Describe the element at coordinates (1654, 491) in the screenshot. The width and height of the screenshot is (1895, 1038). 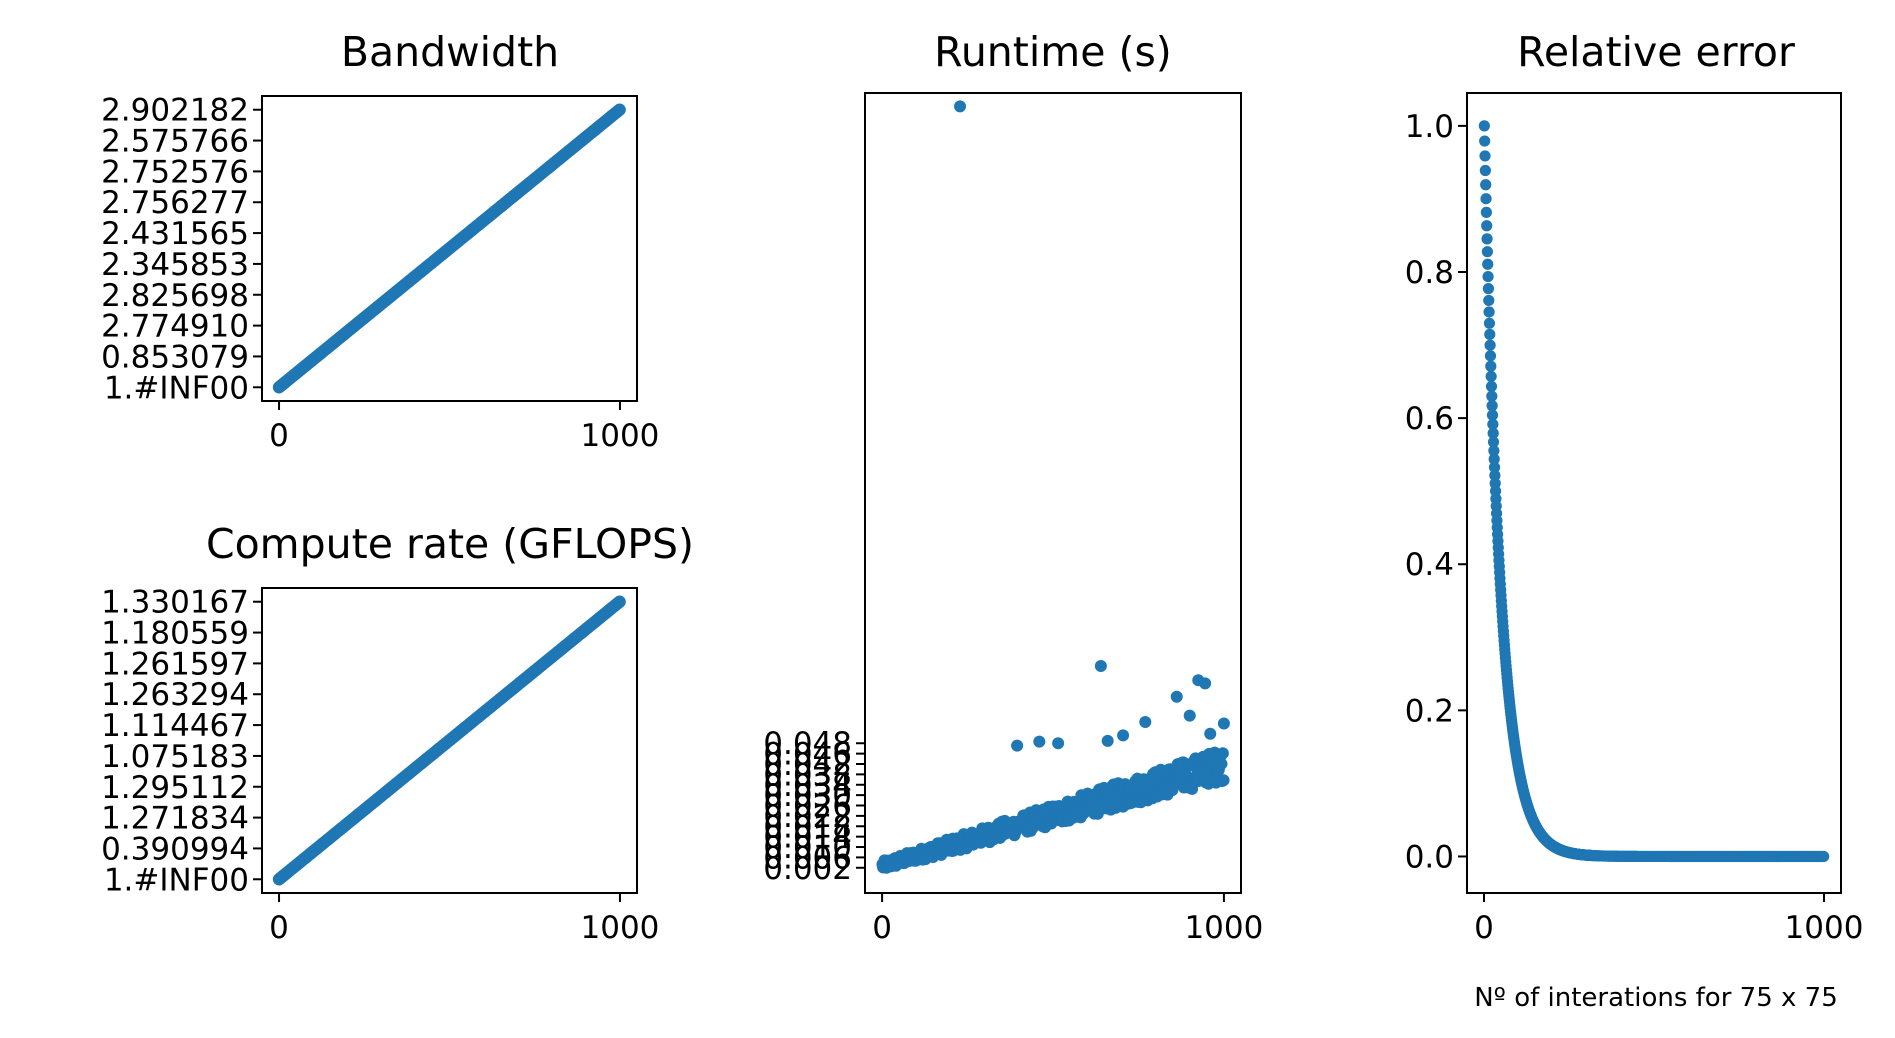
I see `relative-error-points` at that location.